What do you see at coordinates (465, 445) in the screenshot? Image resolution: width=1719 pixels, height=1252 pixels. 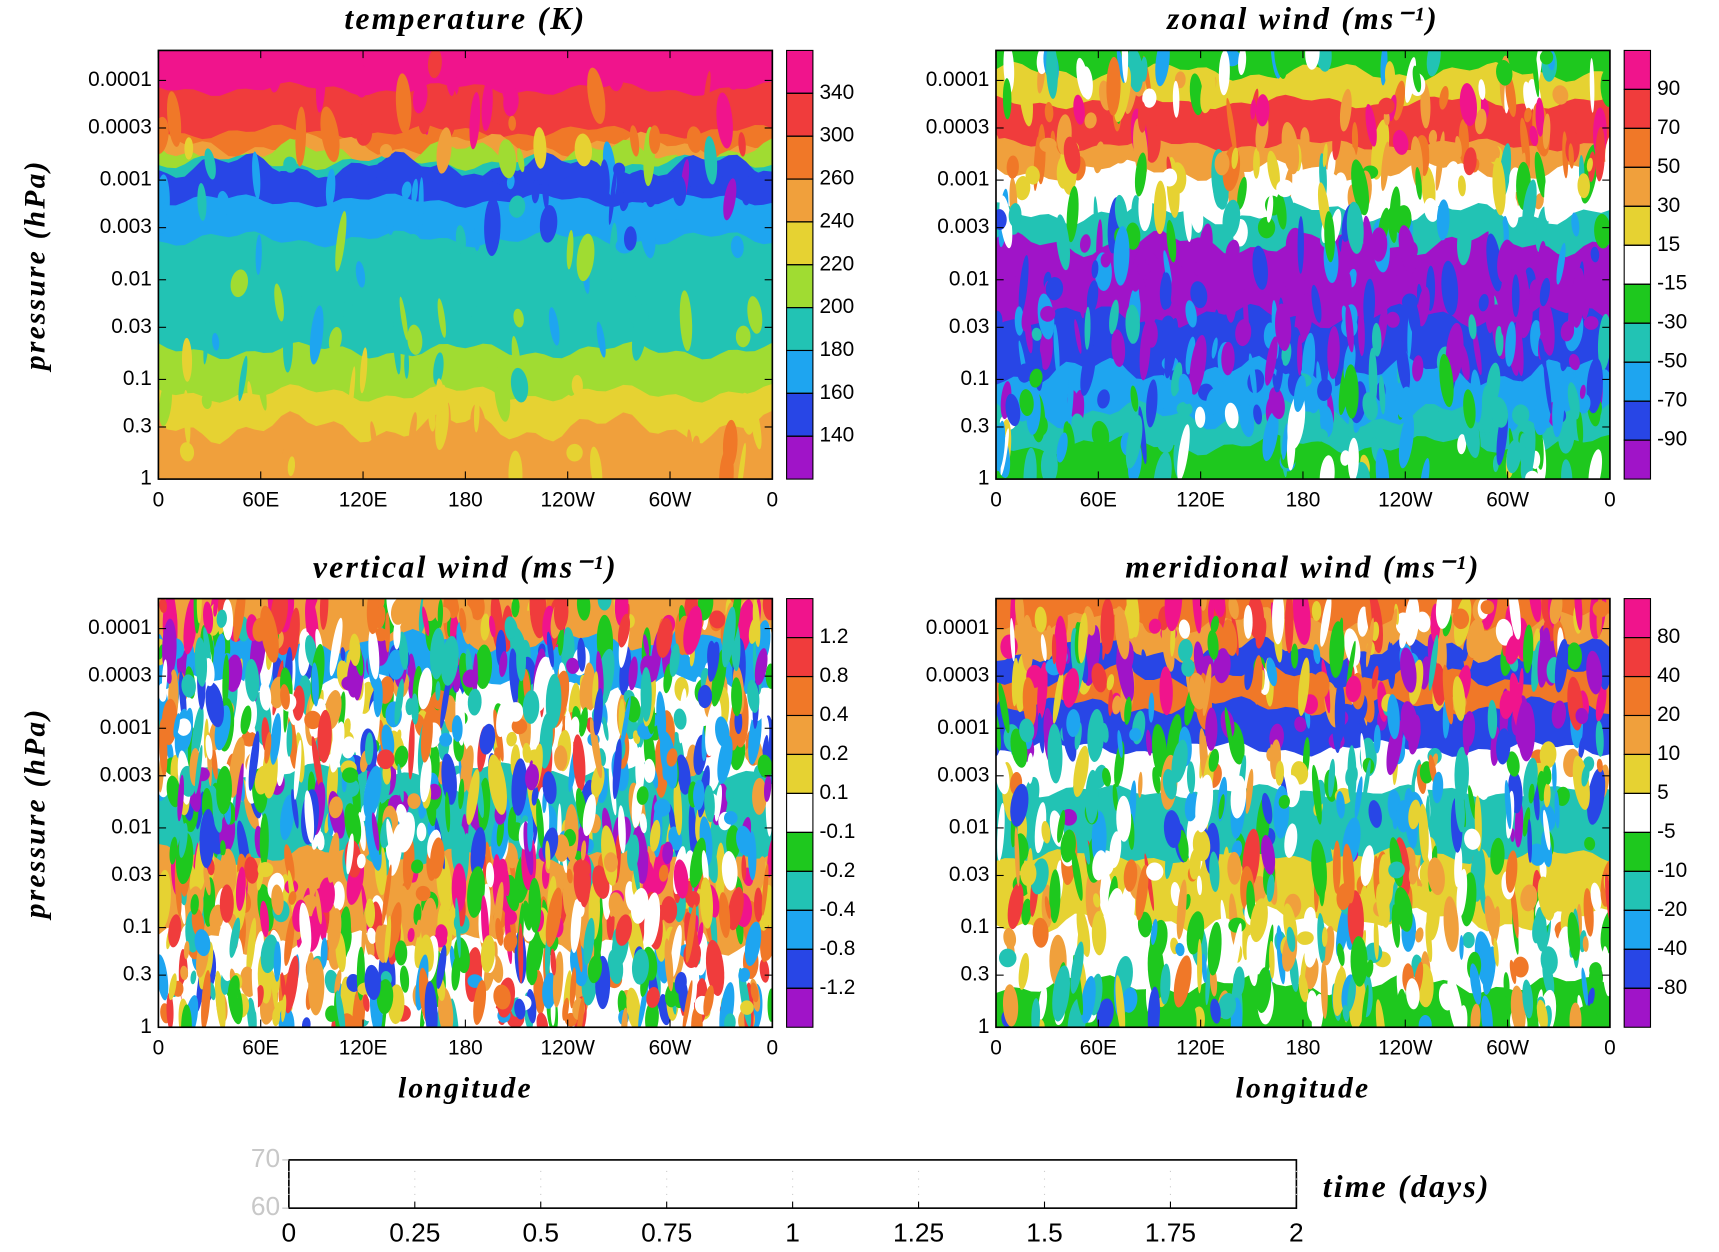 I see `contour-band` at bounding box center [465, 445].